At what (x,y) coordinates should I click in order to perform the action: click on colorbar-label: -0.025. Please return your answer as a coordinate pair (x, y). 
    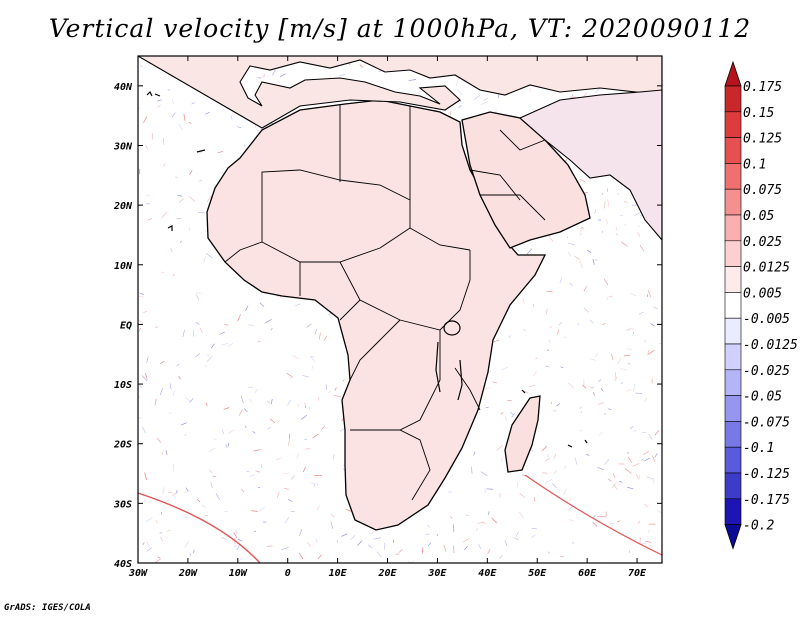
    Looking at the image, I should click on (766, 371).